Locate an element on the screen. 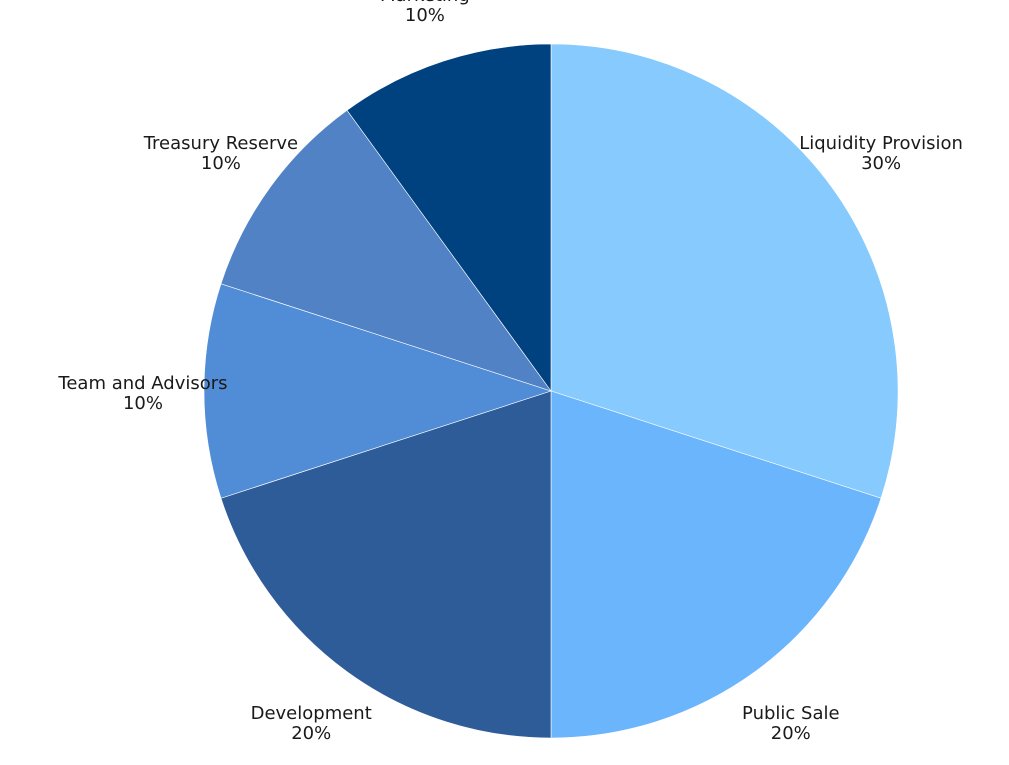  pie-slice-treasury-reserve is located at coordinates (386, 250).